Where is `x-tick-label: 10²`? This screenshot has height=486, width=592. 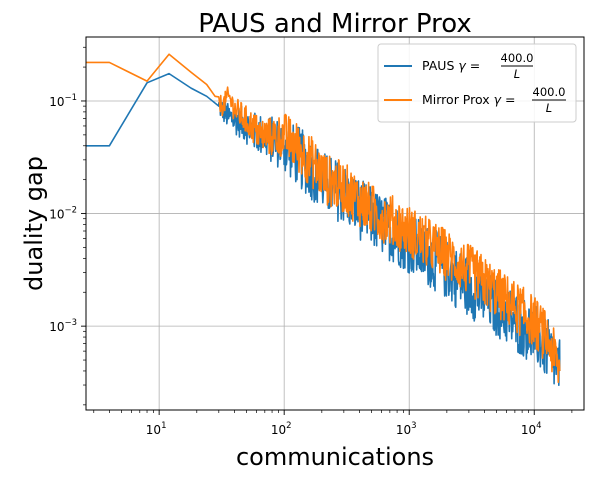 x-tick-label: 10² is located at coordinates (281, 429).